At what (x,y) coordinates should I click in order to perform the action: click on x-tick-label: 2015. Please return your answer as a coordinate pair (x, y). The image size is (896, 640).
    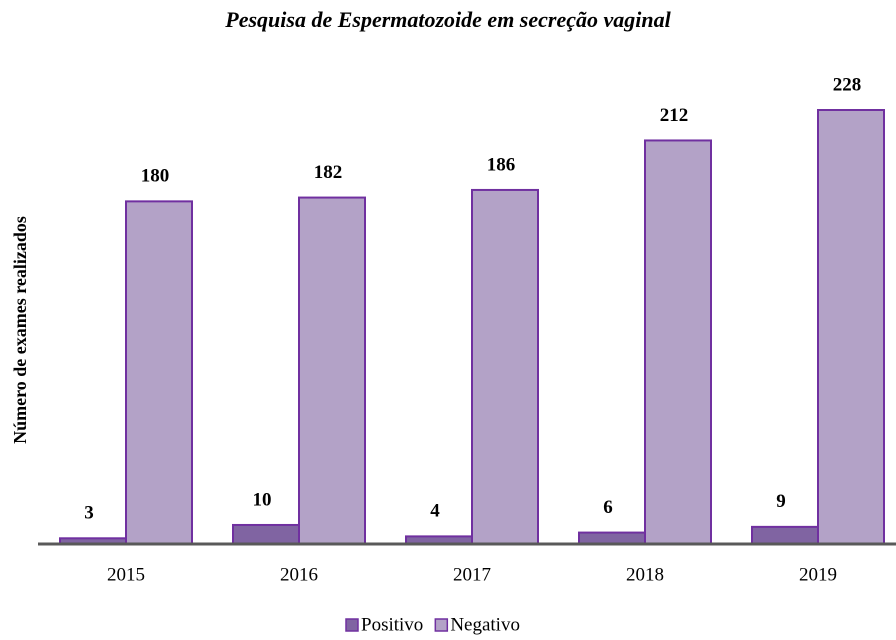
    Looking at the image, I should click on (126, 574).